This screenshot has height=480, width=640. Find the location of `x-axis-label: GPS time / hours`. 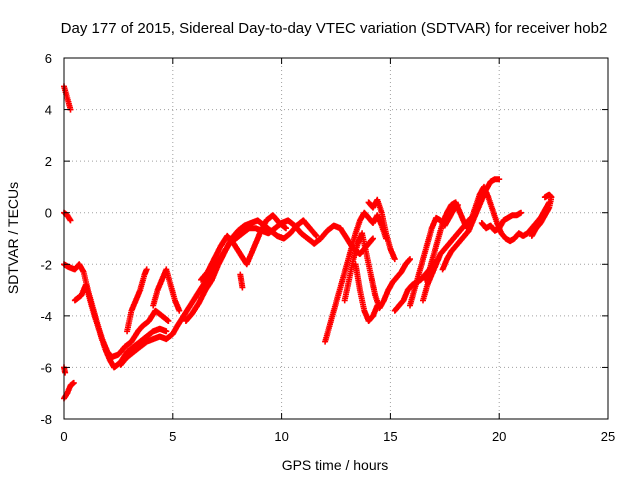

x-axis-label: GPS time / hours is located at coordinates (335, 465).